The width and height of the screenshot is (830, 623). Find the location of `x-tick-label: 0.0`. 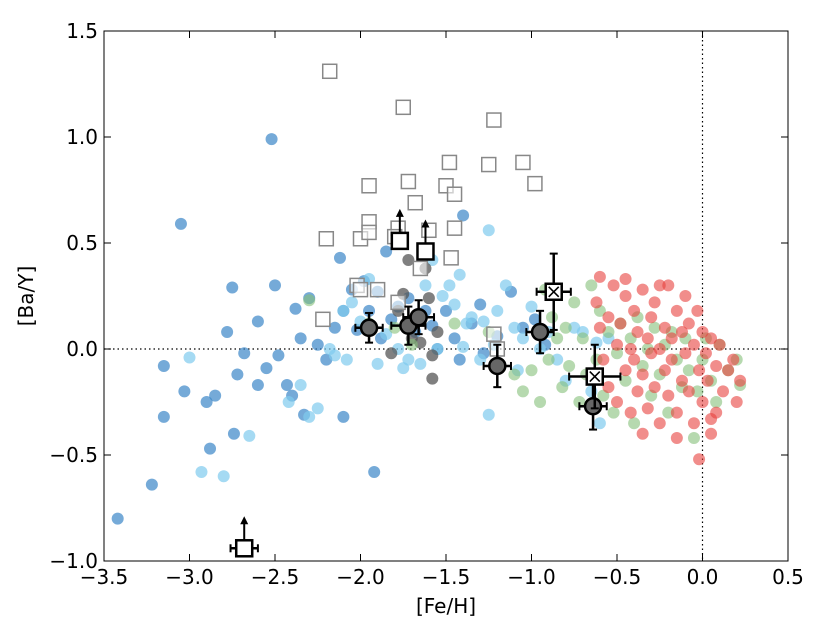

x-tick-label: 0.0 is located at coordinates (703, 577).